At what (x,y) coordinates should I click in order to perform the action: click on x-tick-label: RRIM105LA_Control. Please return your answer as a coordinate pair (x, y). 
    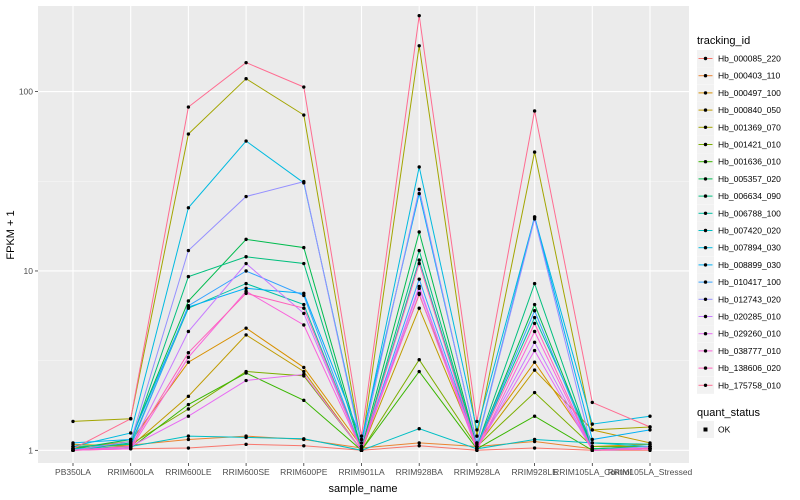
    Looking at the image, I should click on (592, 472).